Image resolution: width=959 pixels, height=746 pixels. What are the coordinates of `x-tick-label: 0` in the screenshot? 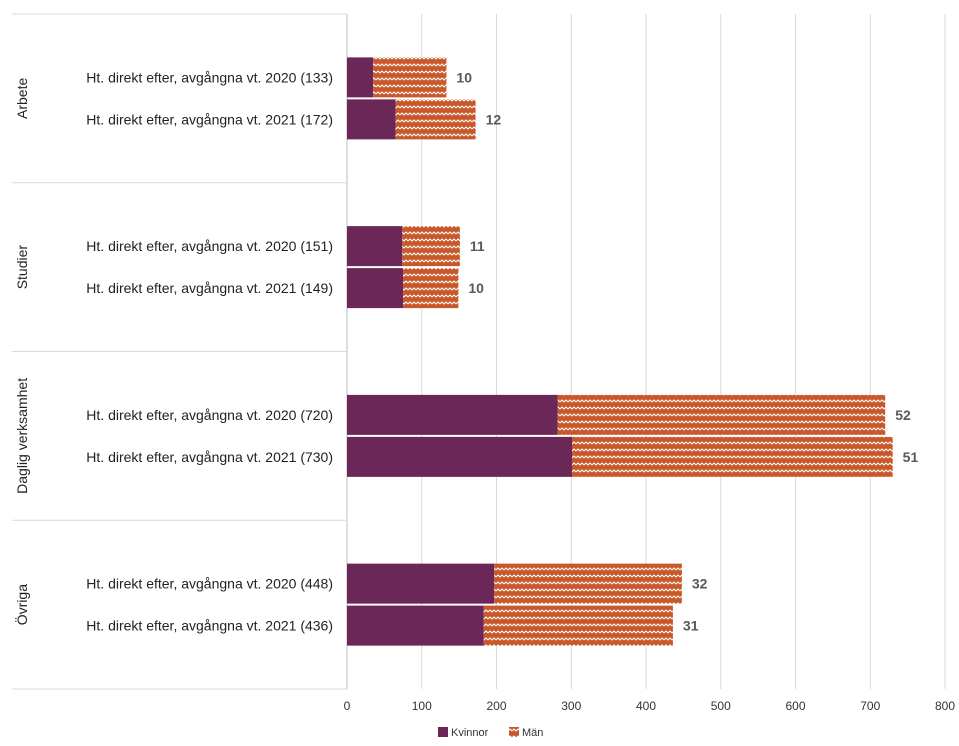 It's located at (347, 706).